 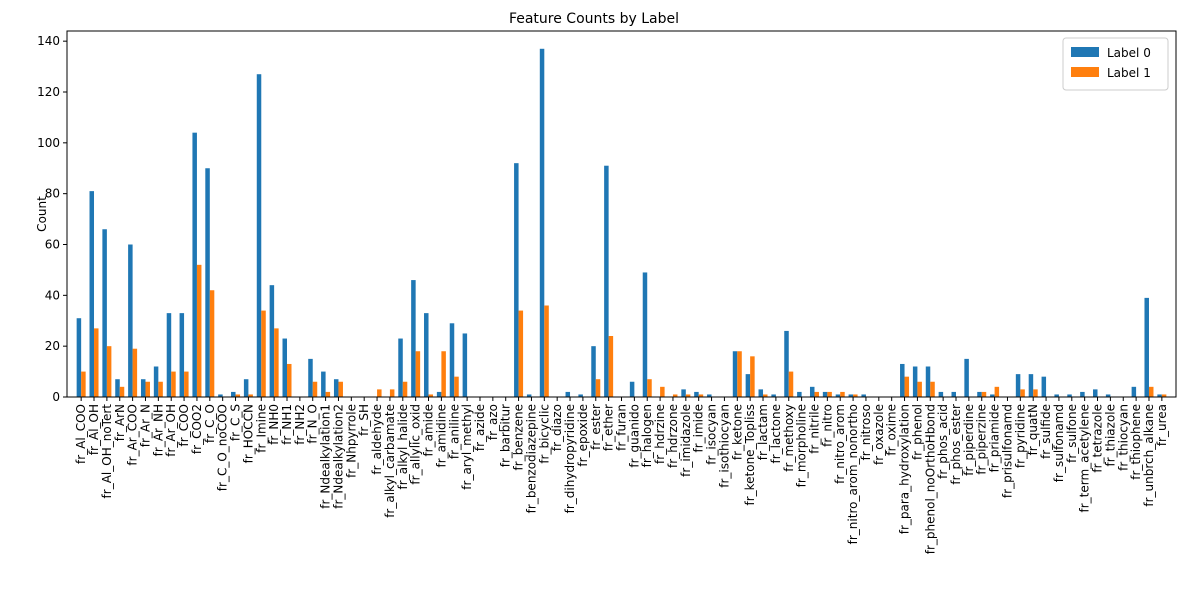 I want to click on y-tick-label: 20, so click(x=52, y=346).